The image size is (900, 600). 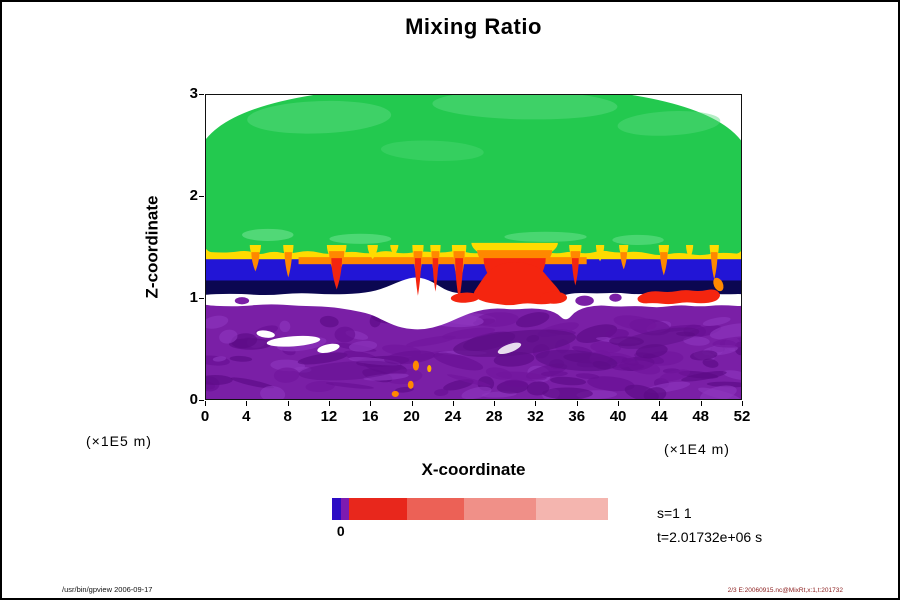 I want to click on y-axis-label-text: Z-coordinate, so click(x=152, y=247).